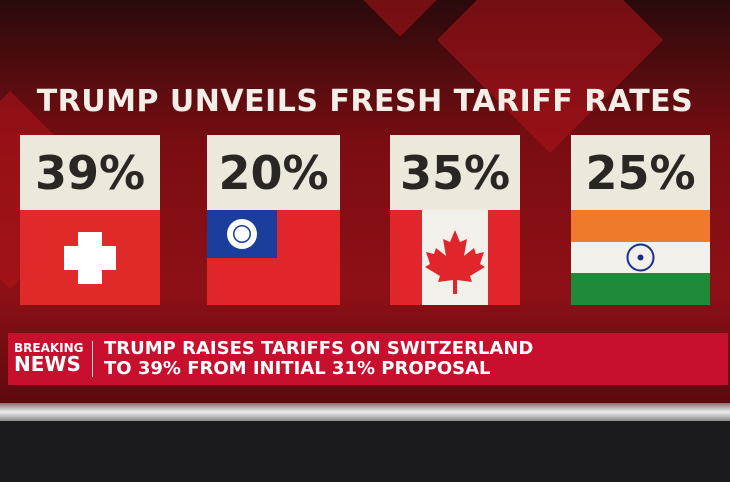 This screenshot has height=482, width=730. I want to click on tariff-card: 25%, so click(640, 220).